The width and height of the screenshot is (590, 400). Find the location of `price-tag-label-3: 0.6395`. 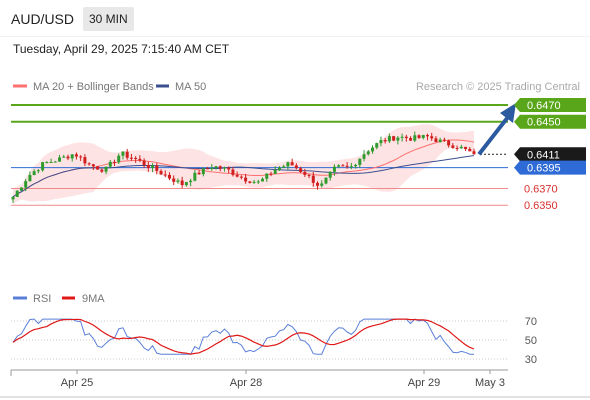

price-tag-label-3: 0.6395 is located at coordinates (544, 169).